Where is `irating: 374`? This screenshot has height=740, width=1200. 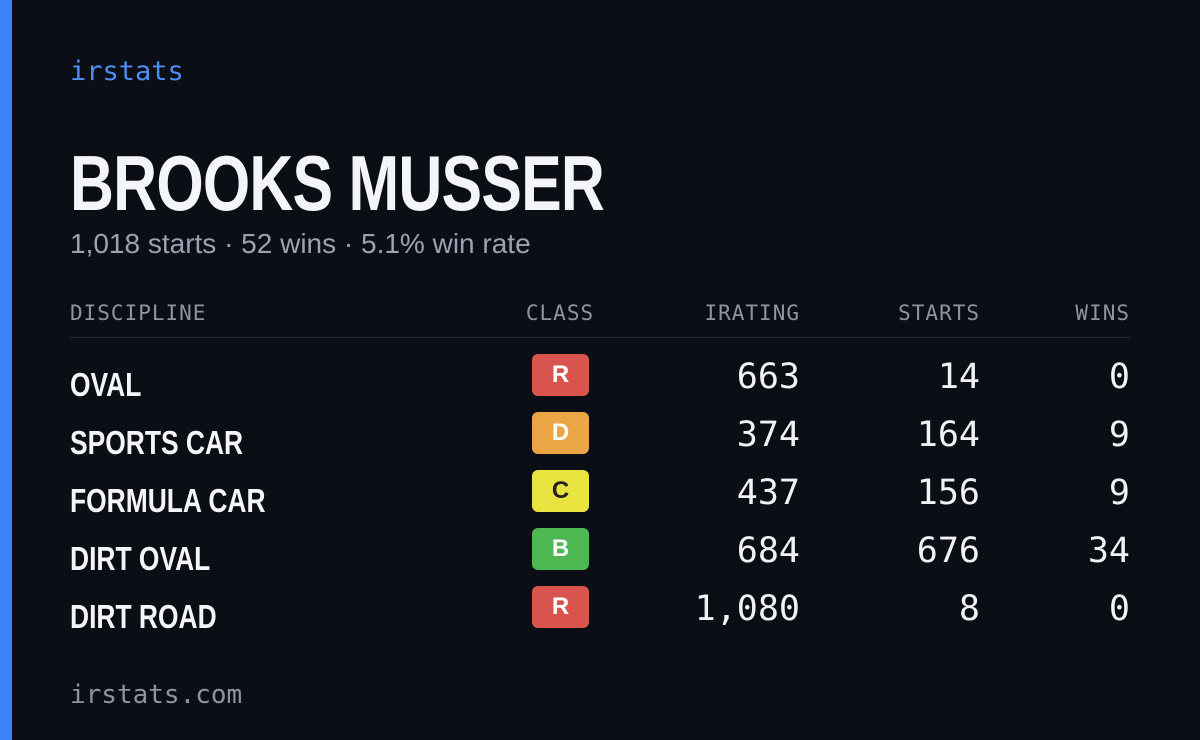 irating: 374 is located at coordinates (768, 435).